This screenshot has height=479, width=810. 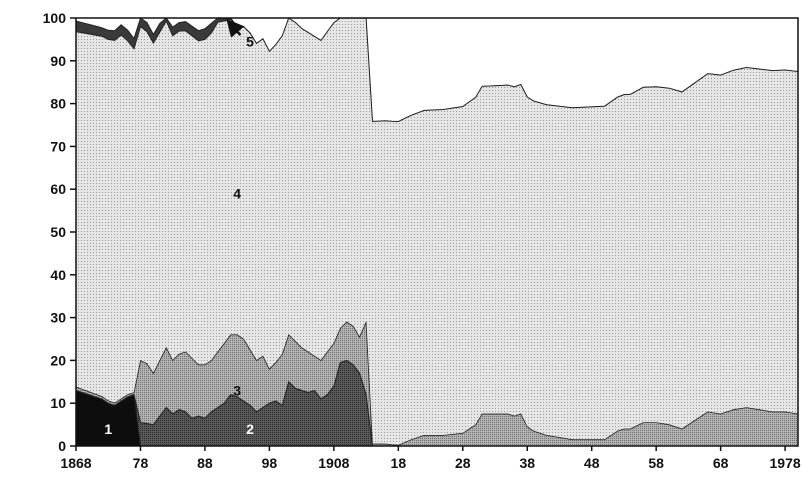 What do you see at coordinates (58, 61) in the screenshot?
I see `y-tick-label: 90` at bounding box center [58, 61].